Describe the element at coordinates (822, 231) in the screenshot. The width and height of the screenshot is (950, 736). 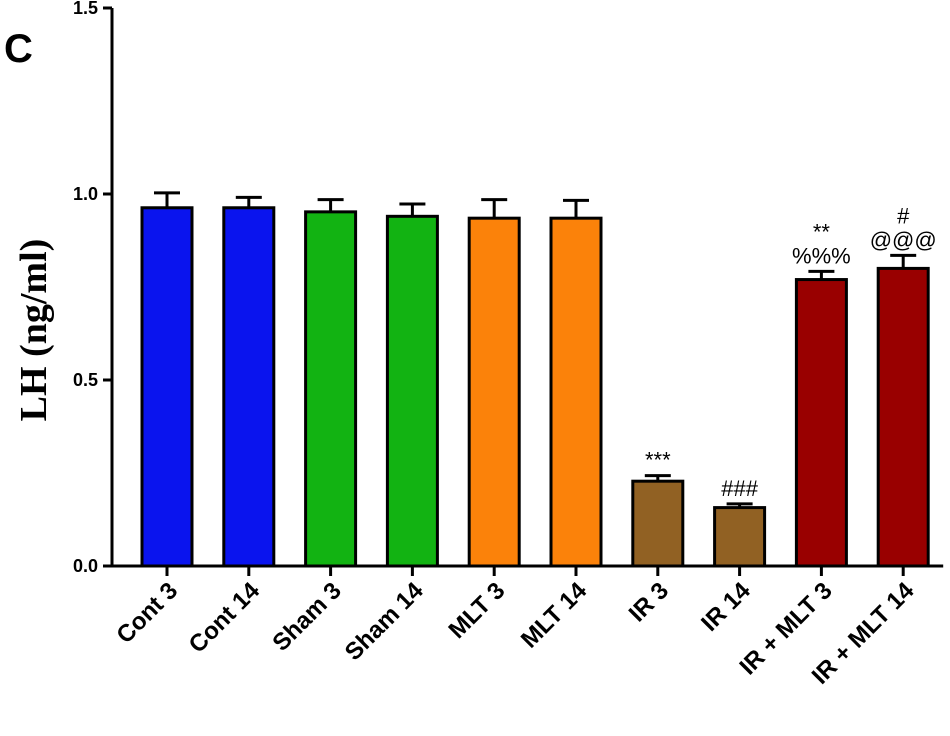
I see `significance-marker: **` at that location.